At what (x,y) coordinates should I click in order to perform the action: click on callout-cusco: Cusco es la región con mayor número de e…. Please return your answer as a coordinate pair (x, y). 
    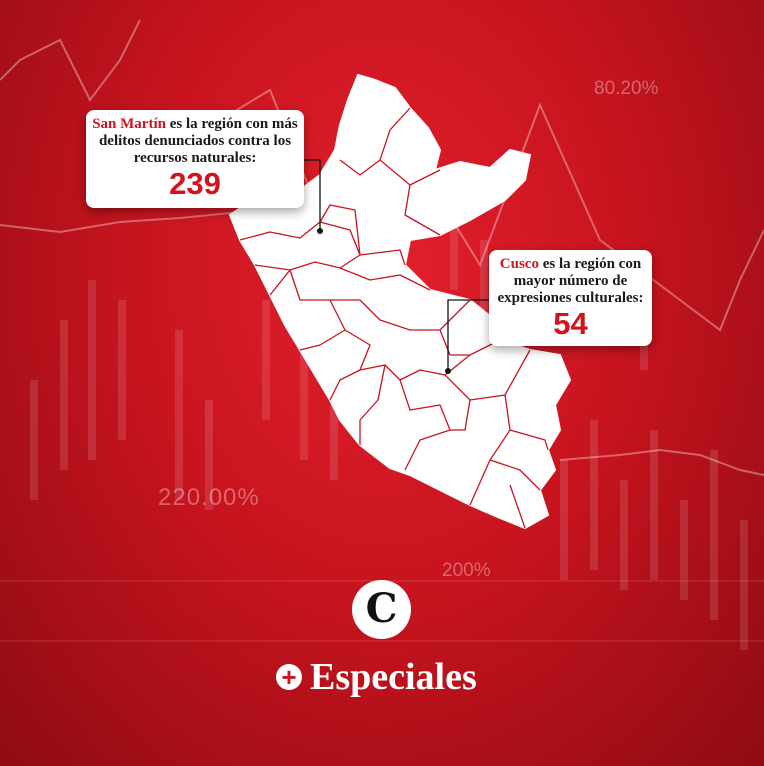
    Looking at the image, I should click on (570, 298).